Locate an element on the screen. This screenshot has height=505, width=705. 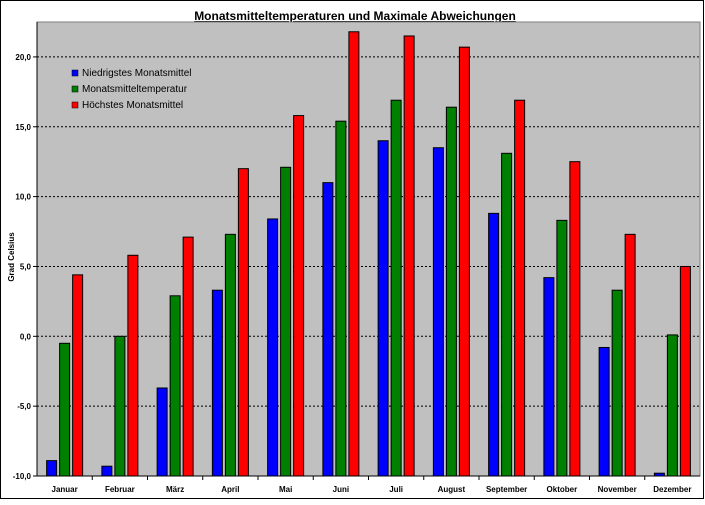
y-tick-label: 0,0 is located at coordinates (26, 336).